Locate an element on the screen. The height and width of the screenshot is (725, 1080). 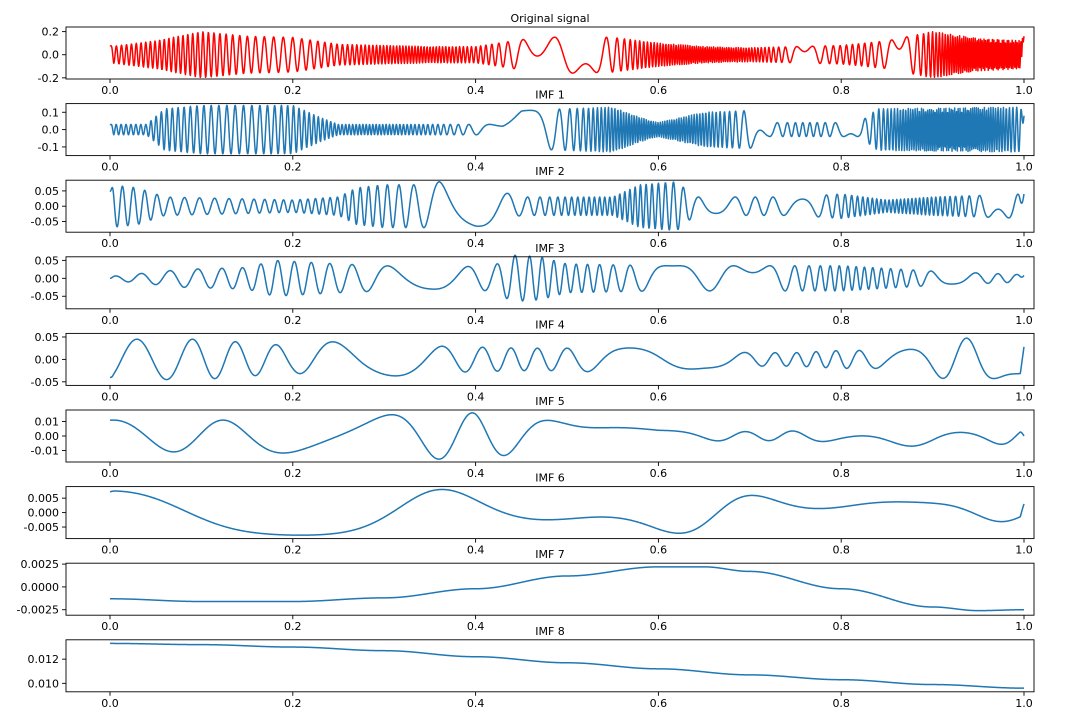
y-tick-label: 0.012 is located at coordinates (44, 659).